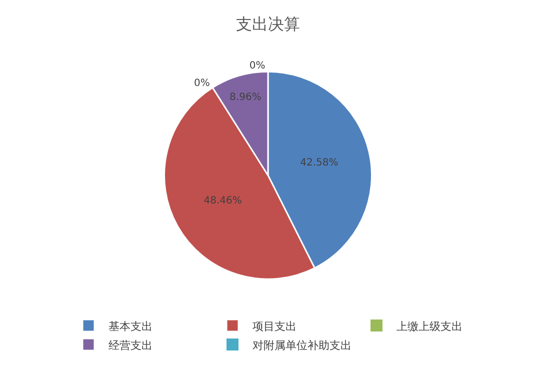  Describe the element at coordinates (268, 24) in the screenshot. I see `chart-title: 支出决算` at that location.